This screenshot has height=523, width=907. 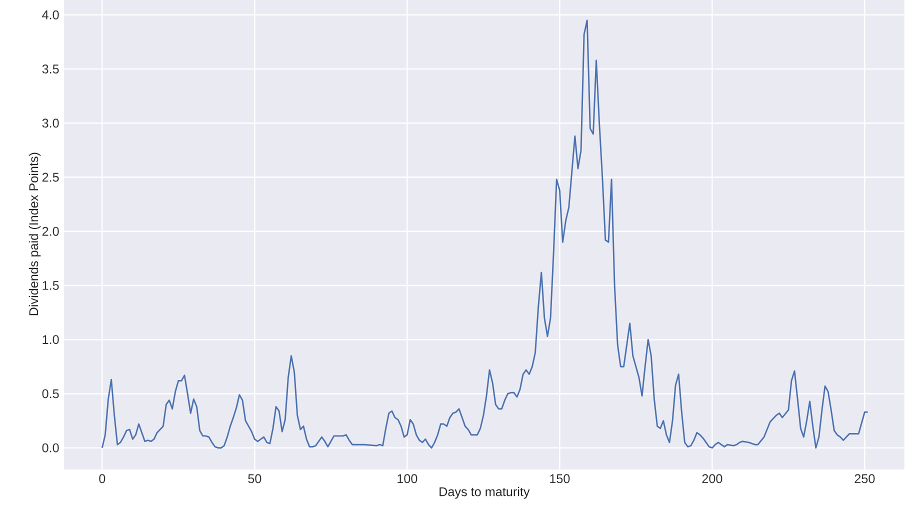 What do you see at coordinates (560, 479) in the screenshot?
I see `x-tick-label: 150` at bounding box center [560, 479].